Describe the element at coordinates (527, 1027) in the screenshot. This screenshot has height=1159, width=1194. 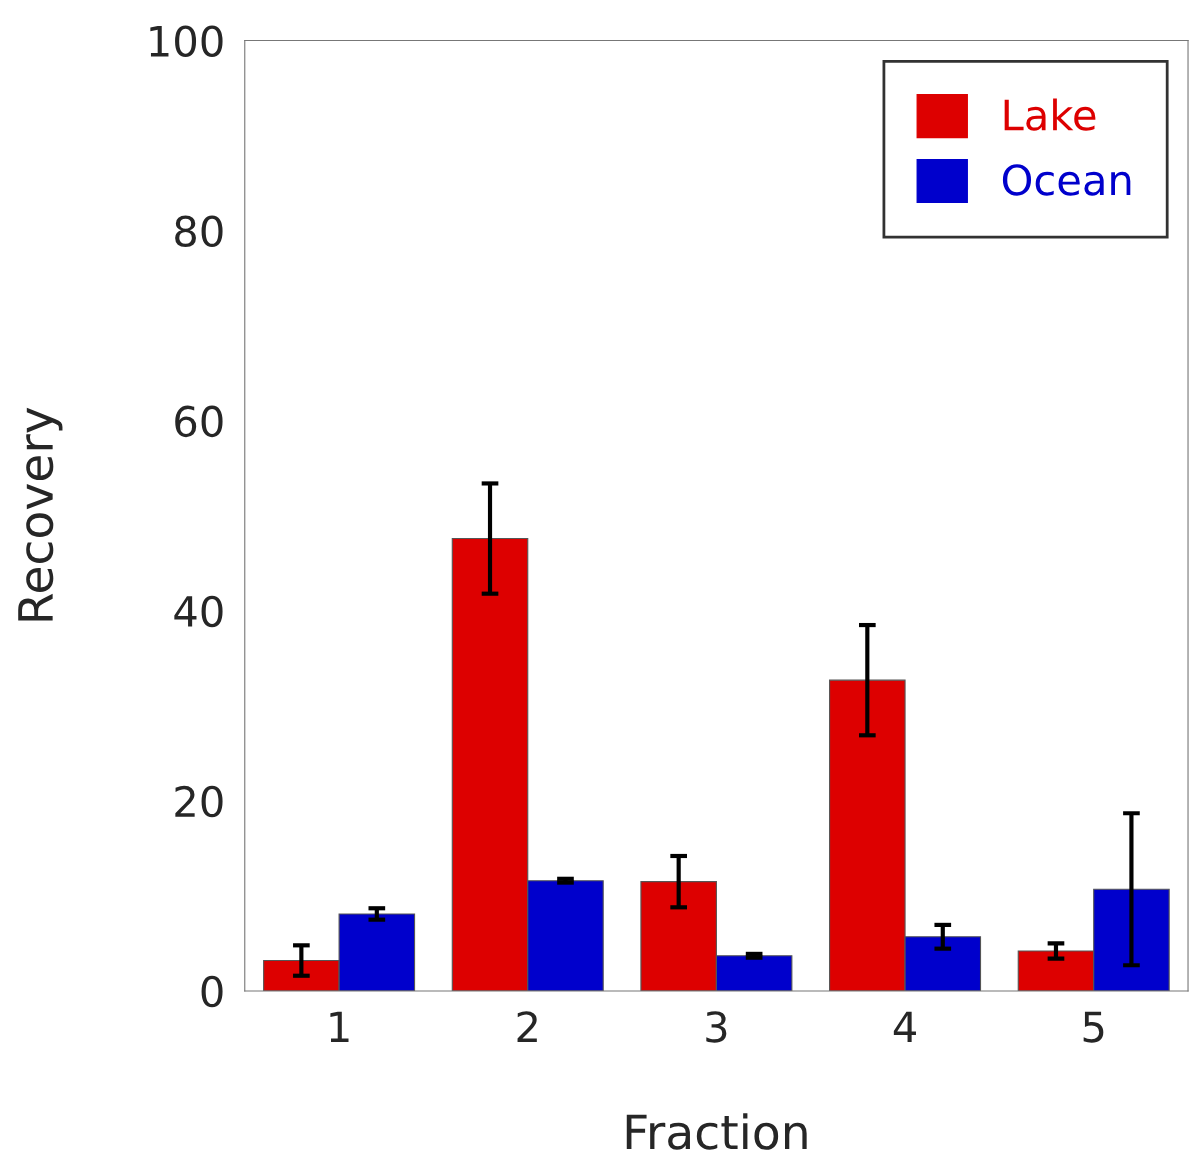
I see `x-tick-label: 2` at that location.